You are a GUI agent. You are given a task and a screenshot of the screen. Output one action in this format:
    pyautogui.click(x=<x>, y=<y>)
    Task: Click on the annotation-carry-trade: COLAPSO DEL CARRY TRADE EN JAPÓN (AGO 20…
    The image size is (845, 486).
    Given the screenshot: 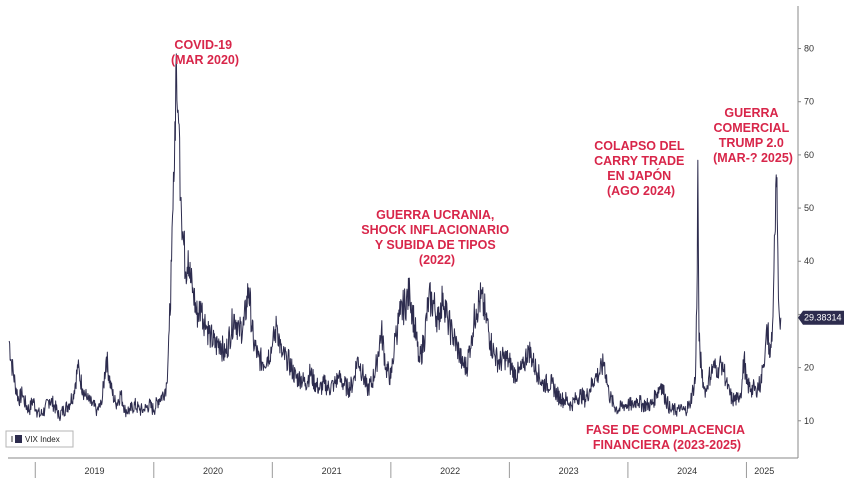 What is the action you would take?
    pyautogui.click(x=641, y=168)
    